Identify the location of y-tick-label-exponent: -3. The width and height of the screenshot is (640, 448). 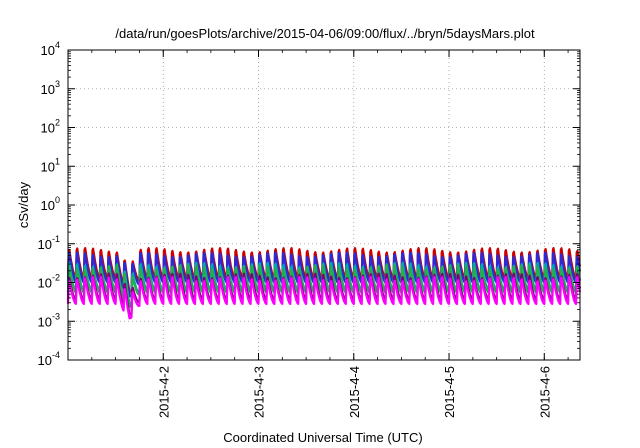
(56, 316).